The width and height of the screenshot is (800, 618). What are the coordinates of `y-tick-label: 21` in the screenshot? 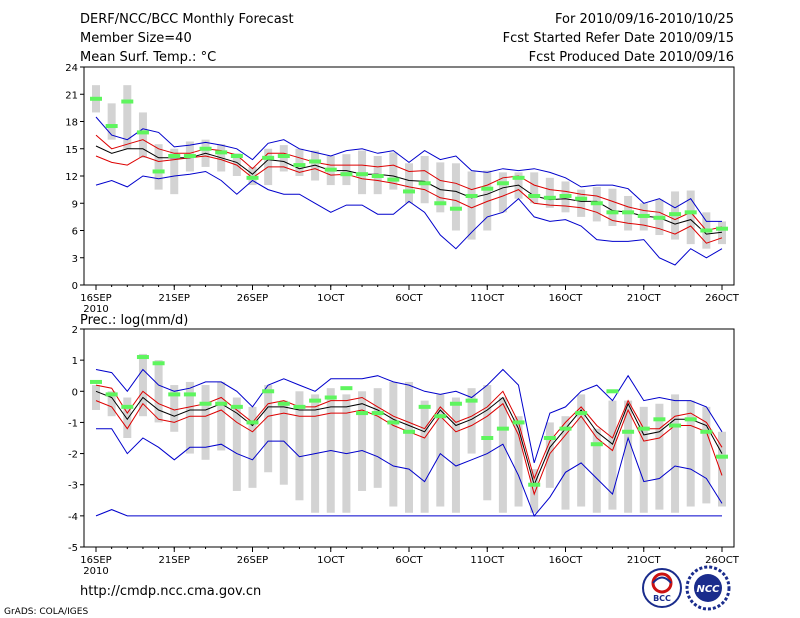 It's located at (71, 95).